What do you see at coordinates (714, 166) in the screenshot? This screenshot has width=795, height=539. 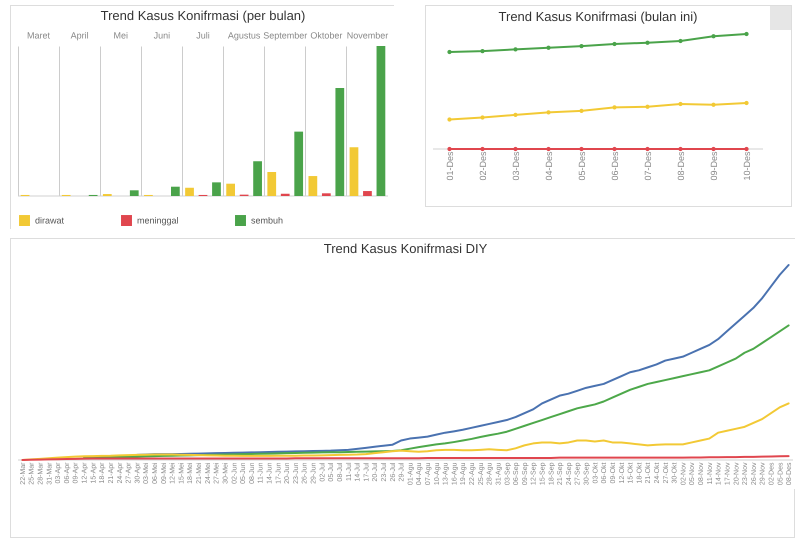 I see `x-tick-label: 09-Des` at bounding box center [714, 166].